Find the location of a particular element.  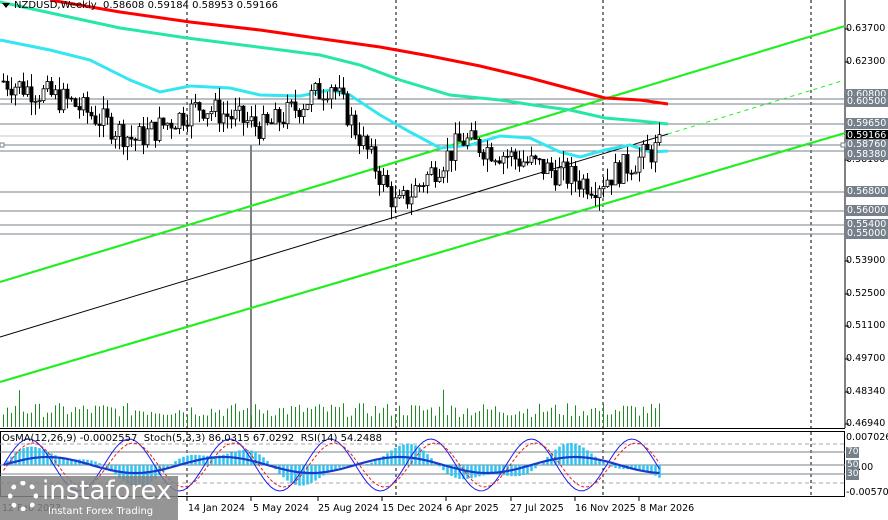

time-tick: 15 Dec 2024 is located at coordinates (412, 508).